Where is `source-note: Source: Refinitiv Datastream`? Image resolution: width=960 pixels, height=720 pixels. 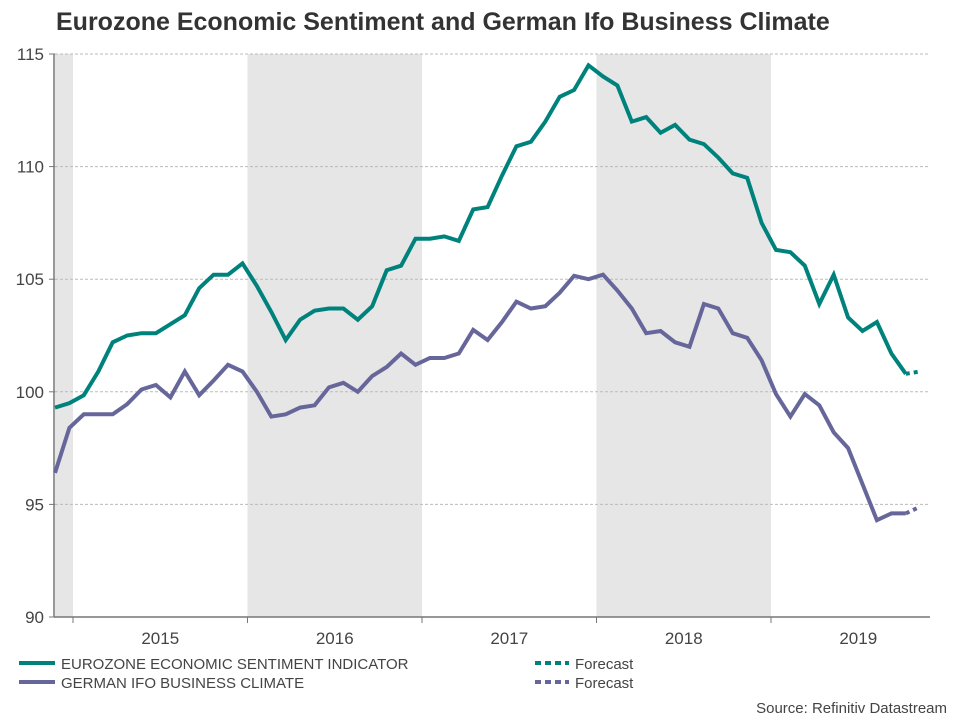
source-note: Source: Refinitiv Datastream is located at coordinates (851, 708).